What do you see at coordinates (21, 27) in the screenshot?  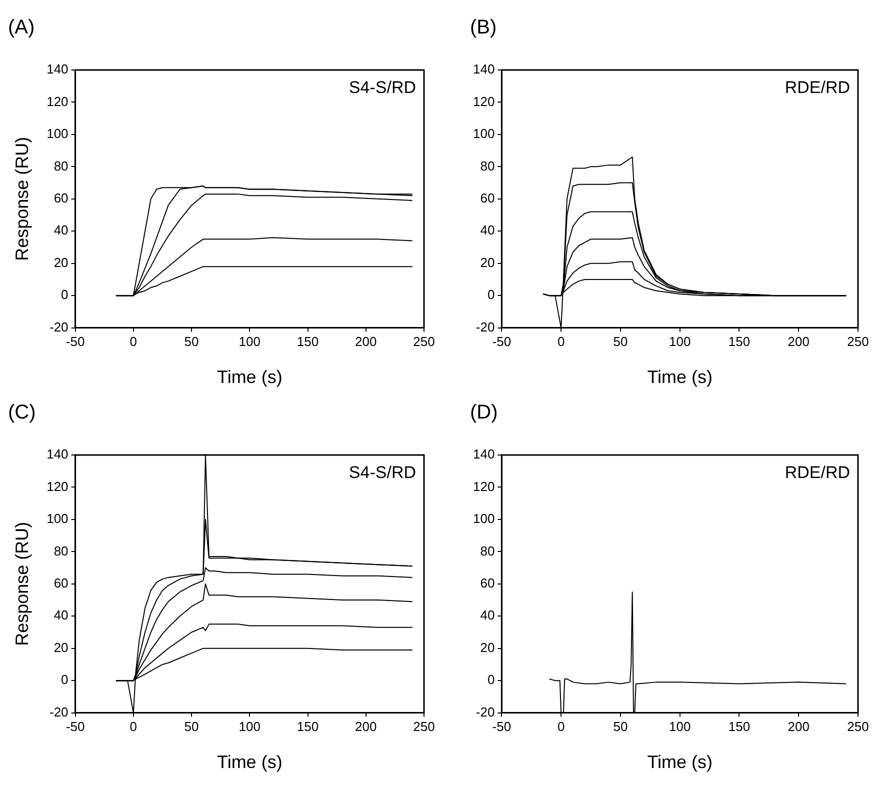 I see `chart-title: (A)` at bounding box center [21, 27].